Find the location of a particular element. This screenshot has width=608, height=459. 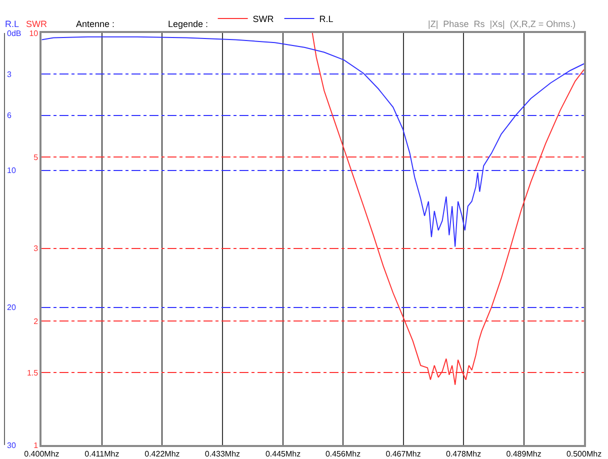

y2-tick-label: 3 is located at coordinates (9, 74).